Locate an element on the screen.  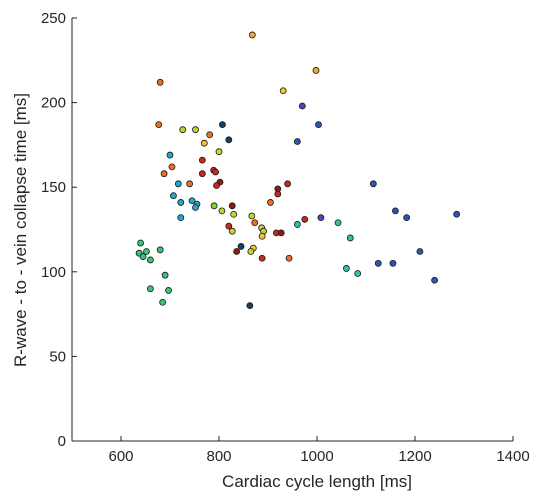
y-axis-title: R-wave - to - vein collapse time [ms] is located at coordinates (20, 230).